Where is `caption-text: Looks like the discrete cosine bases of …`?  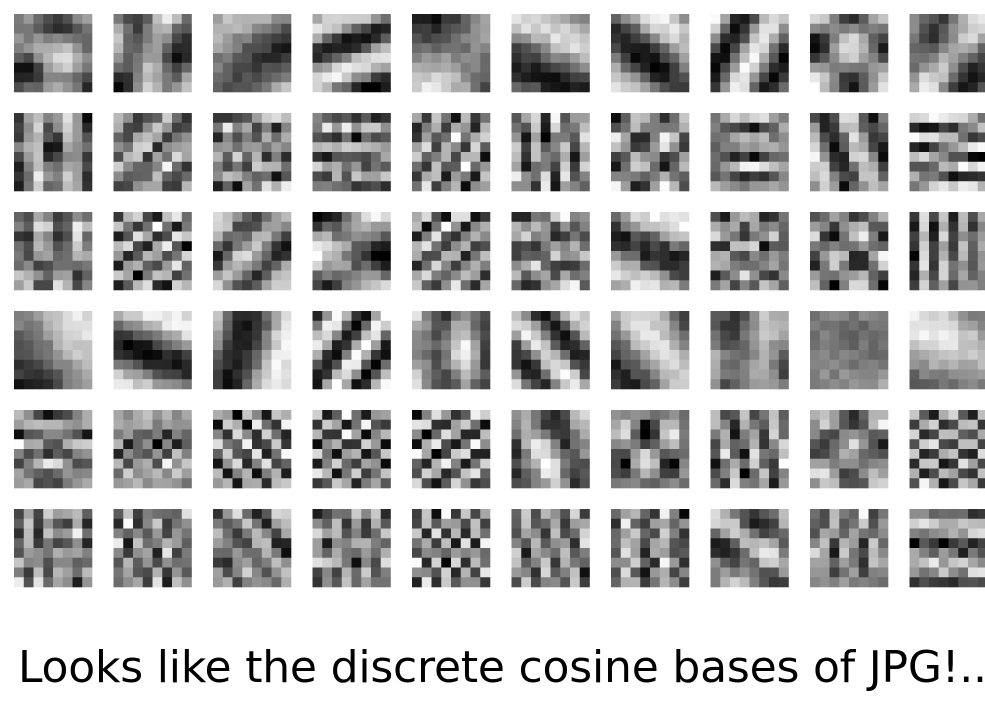
caption-text: Looks like the discrete cosine bases of … is located at coordinates (501, 667).